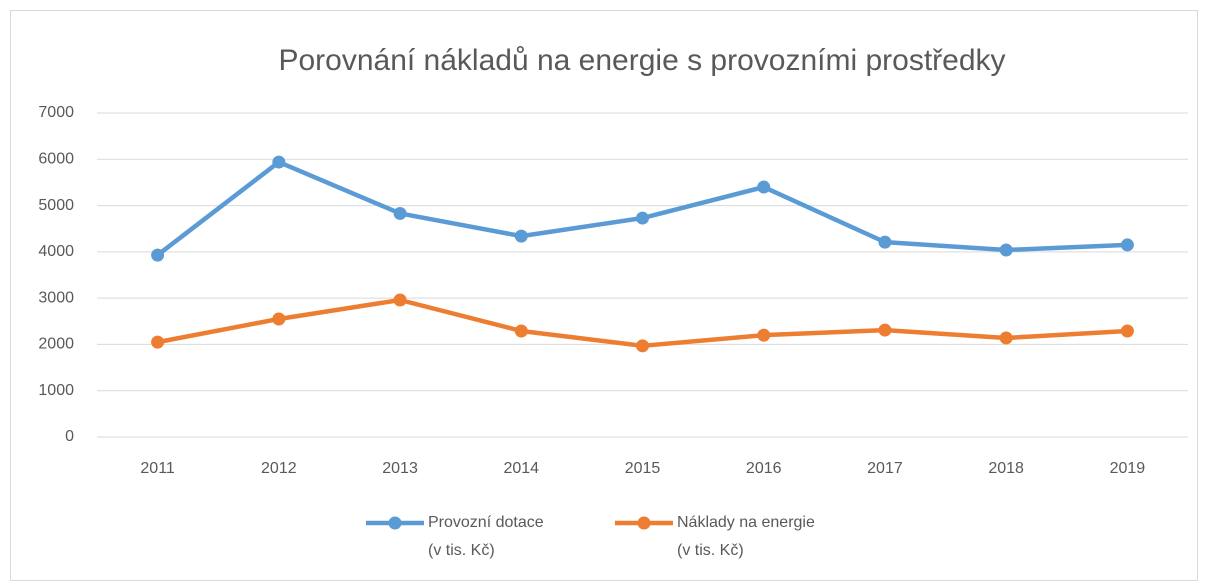  I want to click on x-tick-label: 2014, so click(521, 468).